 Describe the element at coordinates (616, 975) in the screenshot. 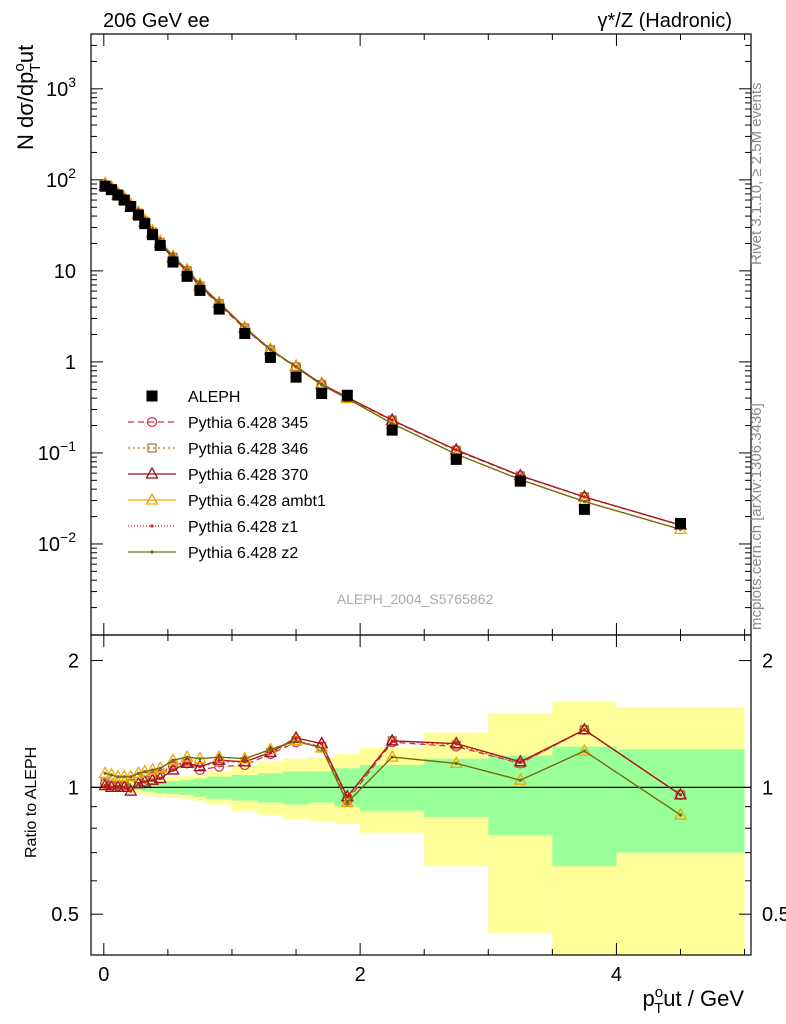

I see `x-tick-label: 4` at that location.